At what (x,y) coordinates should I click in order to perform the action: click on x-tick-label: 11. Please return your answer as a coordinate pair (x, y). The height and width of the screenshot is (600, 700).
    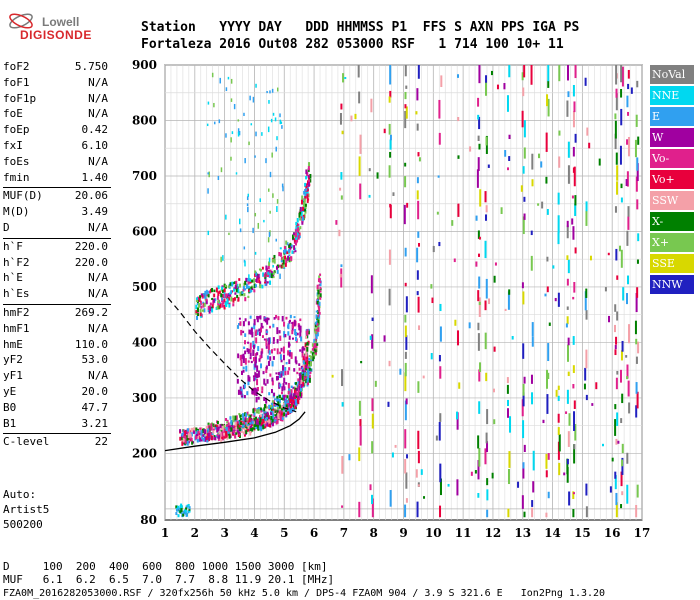
    Looking at the image, I should click on (463, 533).